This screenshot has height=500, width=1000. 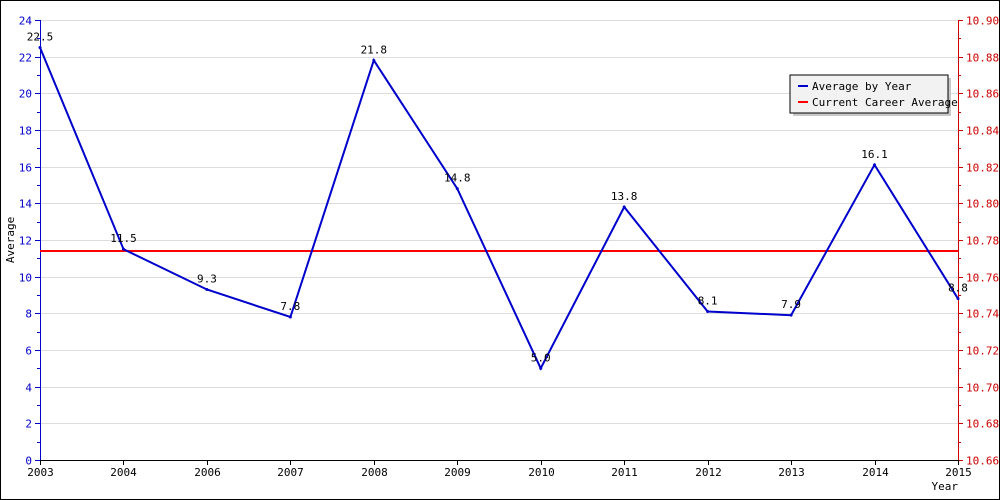 I want to click on y-tick-label-left: 14, so click(x=26, y=204).